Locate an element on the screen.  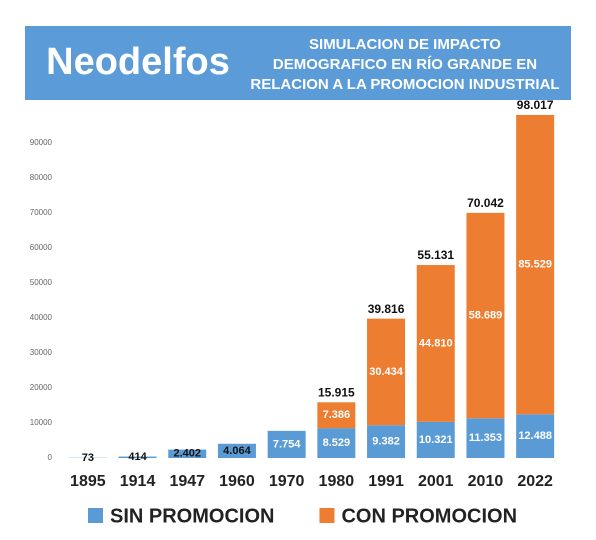
data-label: 44.810 is located at coordinates (436, 343).